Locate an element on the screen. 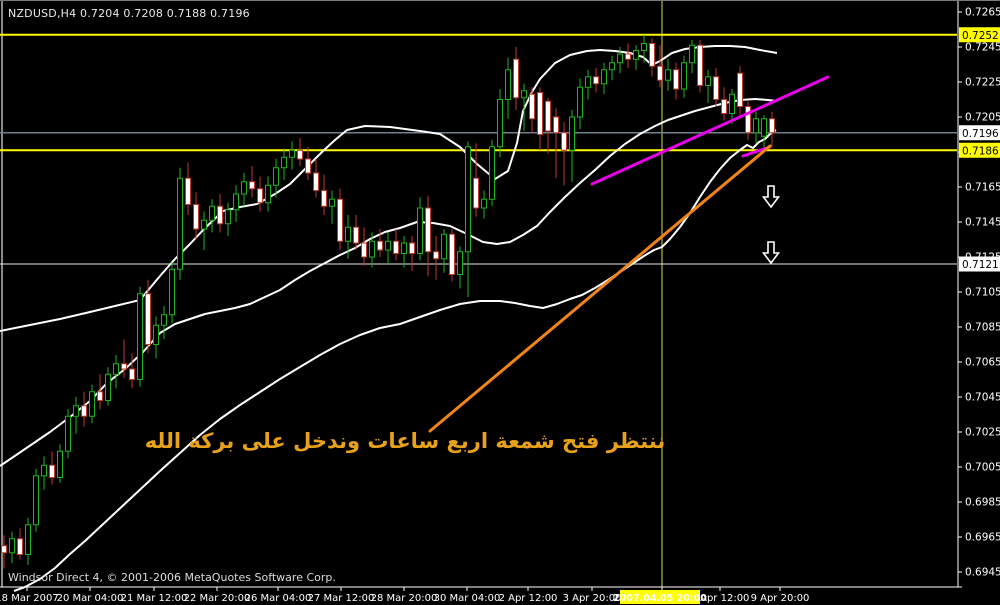 The image size is (1000, 605). svg-text: 20 Mar 04:00 is located at coordinates (90, 598).